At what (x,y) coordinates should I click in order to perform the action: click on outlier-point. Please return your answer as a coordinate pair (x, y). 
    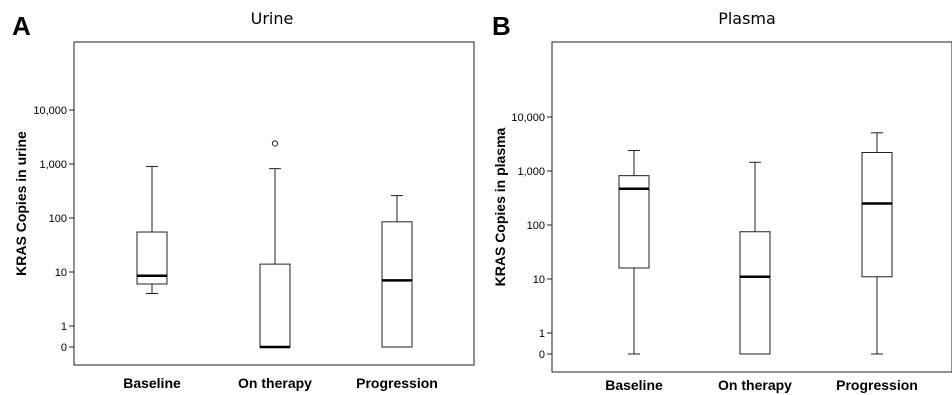
    Looking at the image, I should click on (275, 143).